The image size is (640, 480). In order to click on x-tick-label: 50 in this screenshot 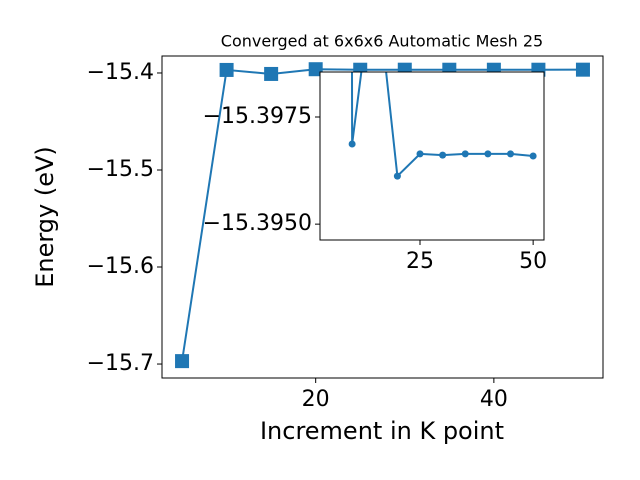, I will do `click(533, 261)`.